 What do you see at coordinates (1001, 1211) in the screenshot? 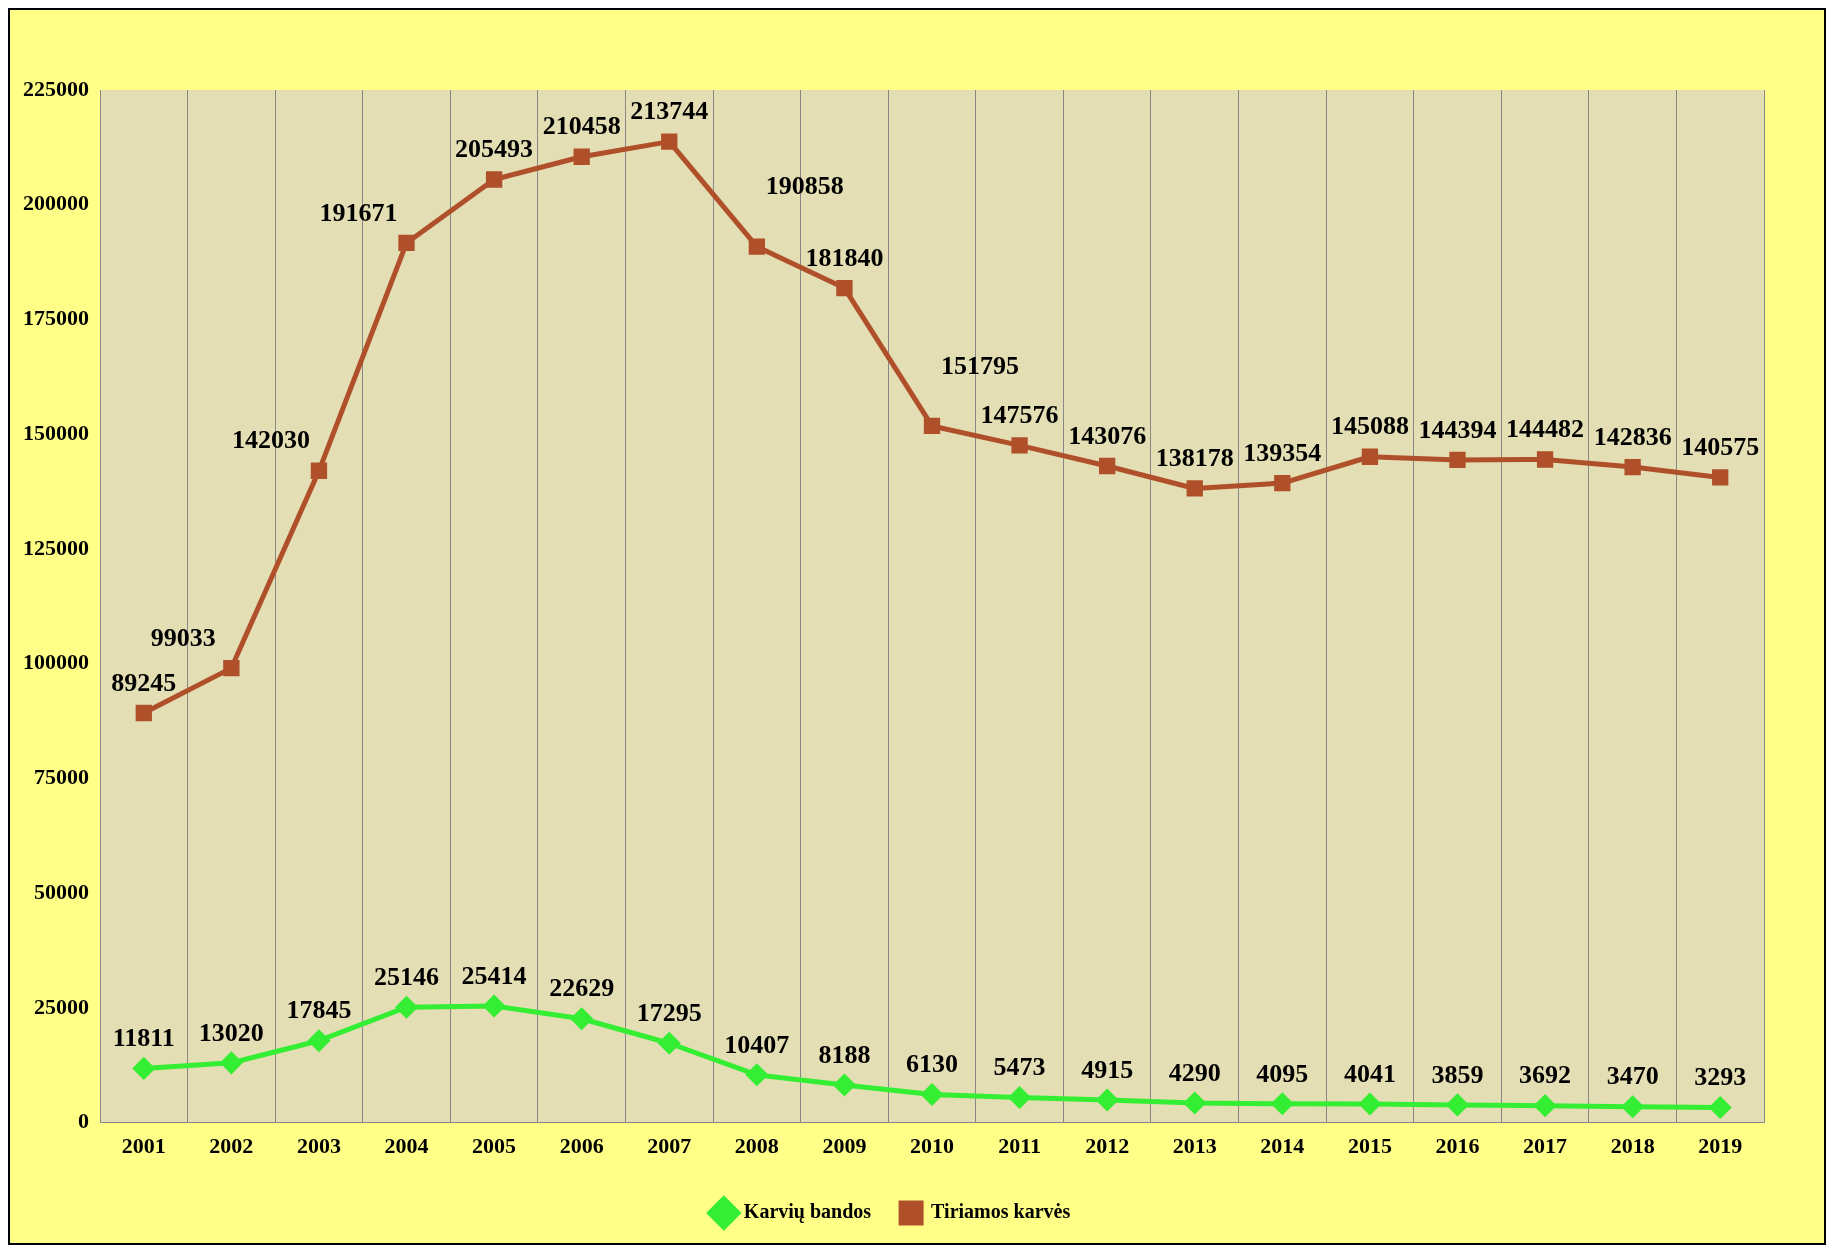
I see `legend-label: Tiriamos karvės` at bounding box center [1001, 1211].